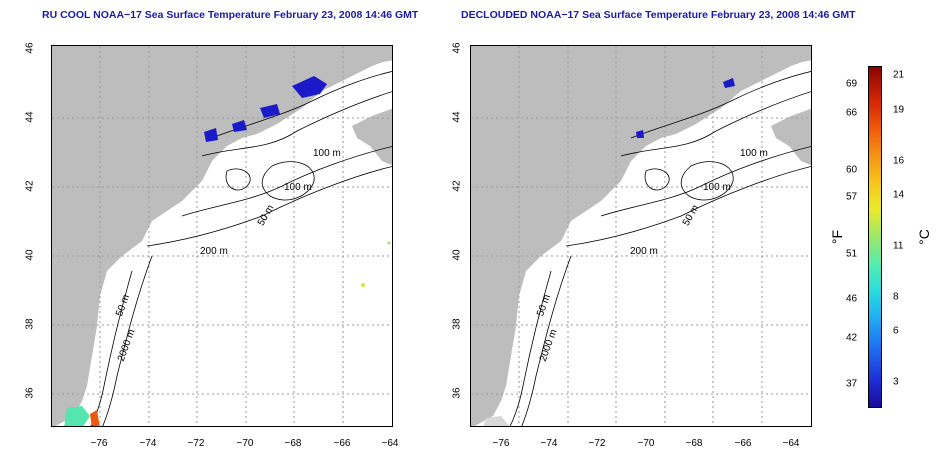 This screenshot has width=950, height=475. What do you see at coordinates (30, 186) in the screenshot?
I see `left-lat-42: 42` at bounding box center [30, 186].